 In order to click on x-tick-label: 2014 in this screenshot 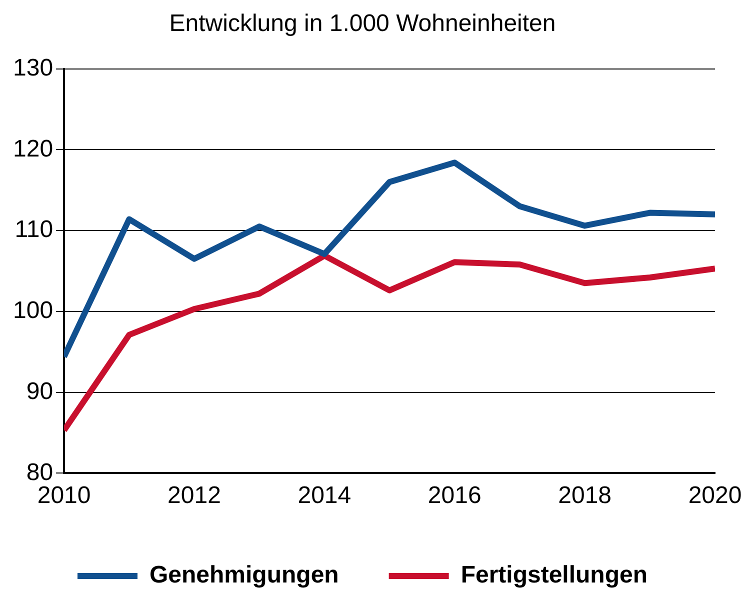, I will do `click(325, 496)`.